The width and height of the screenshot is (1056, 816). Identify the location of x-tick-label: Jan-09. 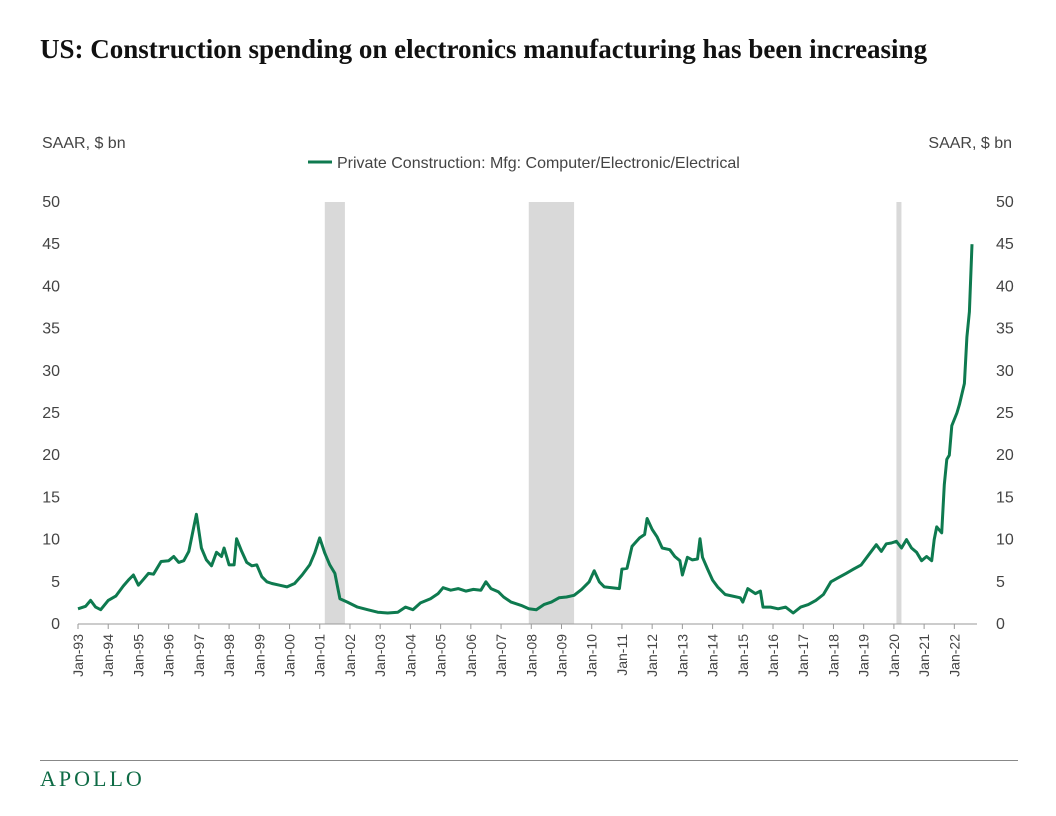
(561, 655).